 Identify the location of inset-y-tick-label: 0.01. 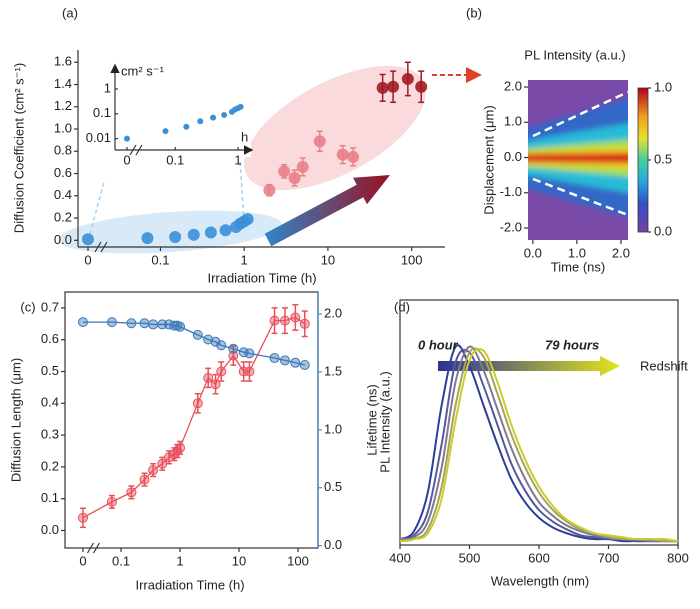
(98, 137).